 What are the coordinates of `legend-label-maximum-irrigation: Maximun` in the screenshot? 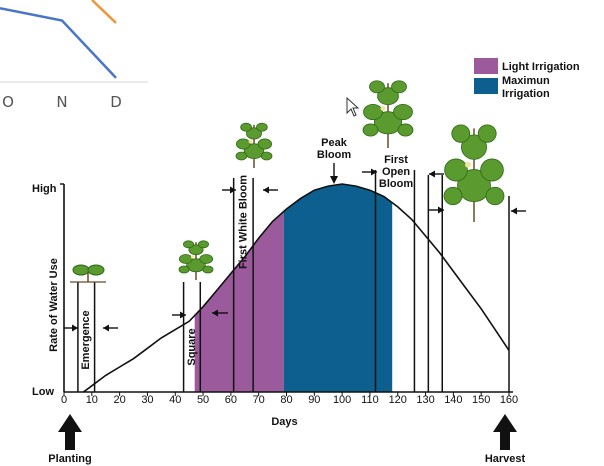 It's located at (526, 81).